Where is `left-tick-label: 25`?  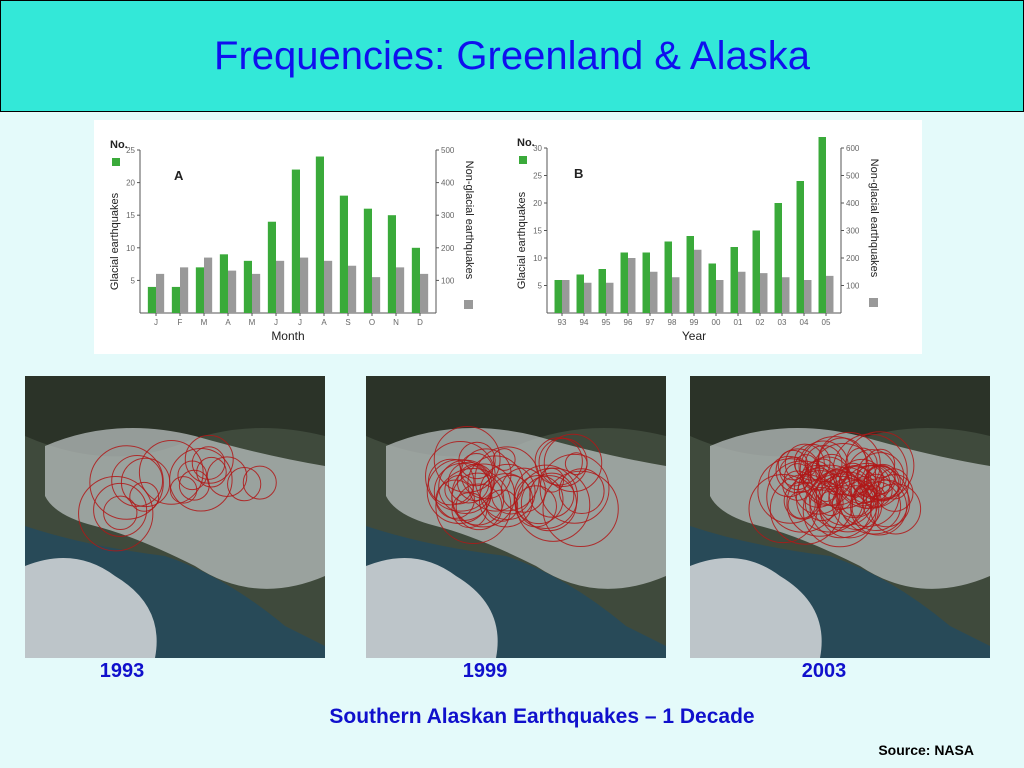
left-tick-label: 25 is located at coordinates (130, 150).